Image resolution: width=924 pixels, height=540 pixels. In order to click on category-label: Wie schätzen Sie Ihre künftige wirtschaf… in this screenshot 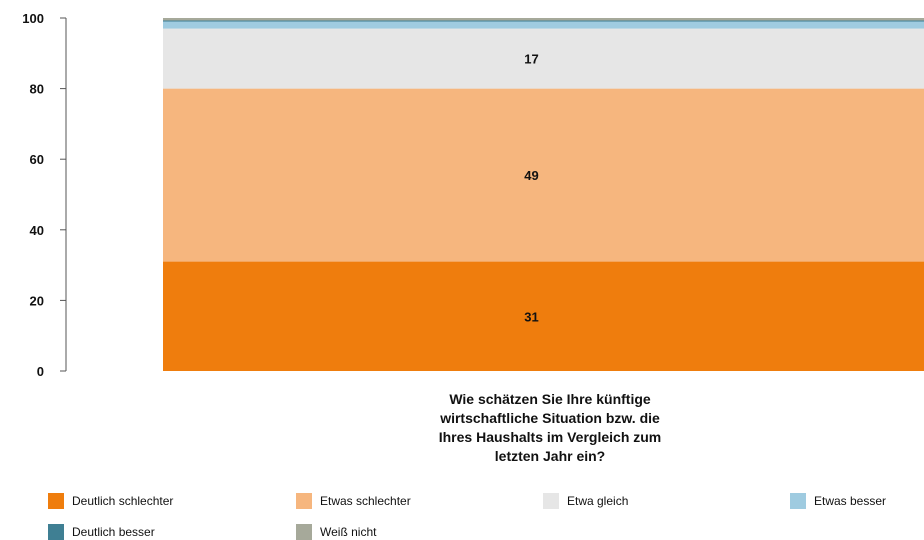, I will do `click(550, 428)`.